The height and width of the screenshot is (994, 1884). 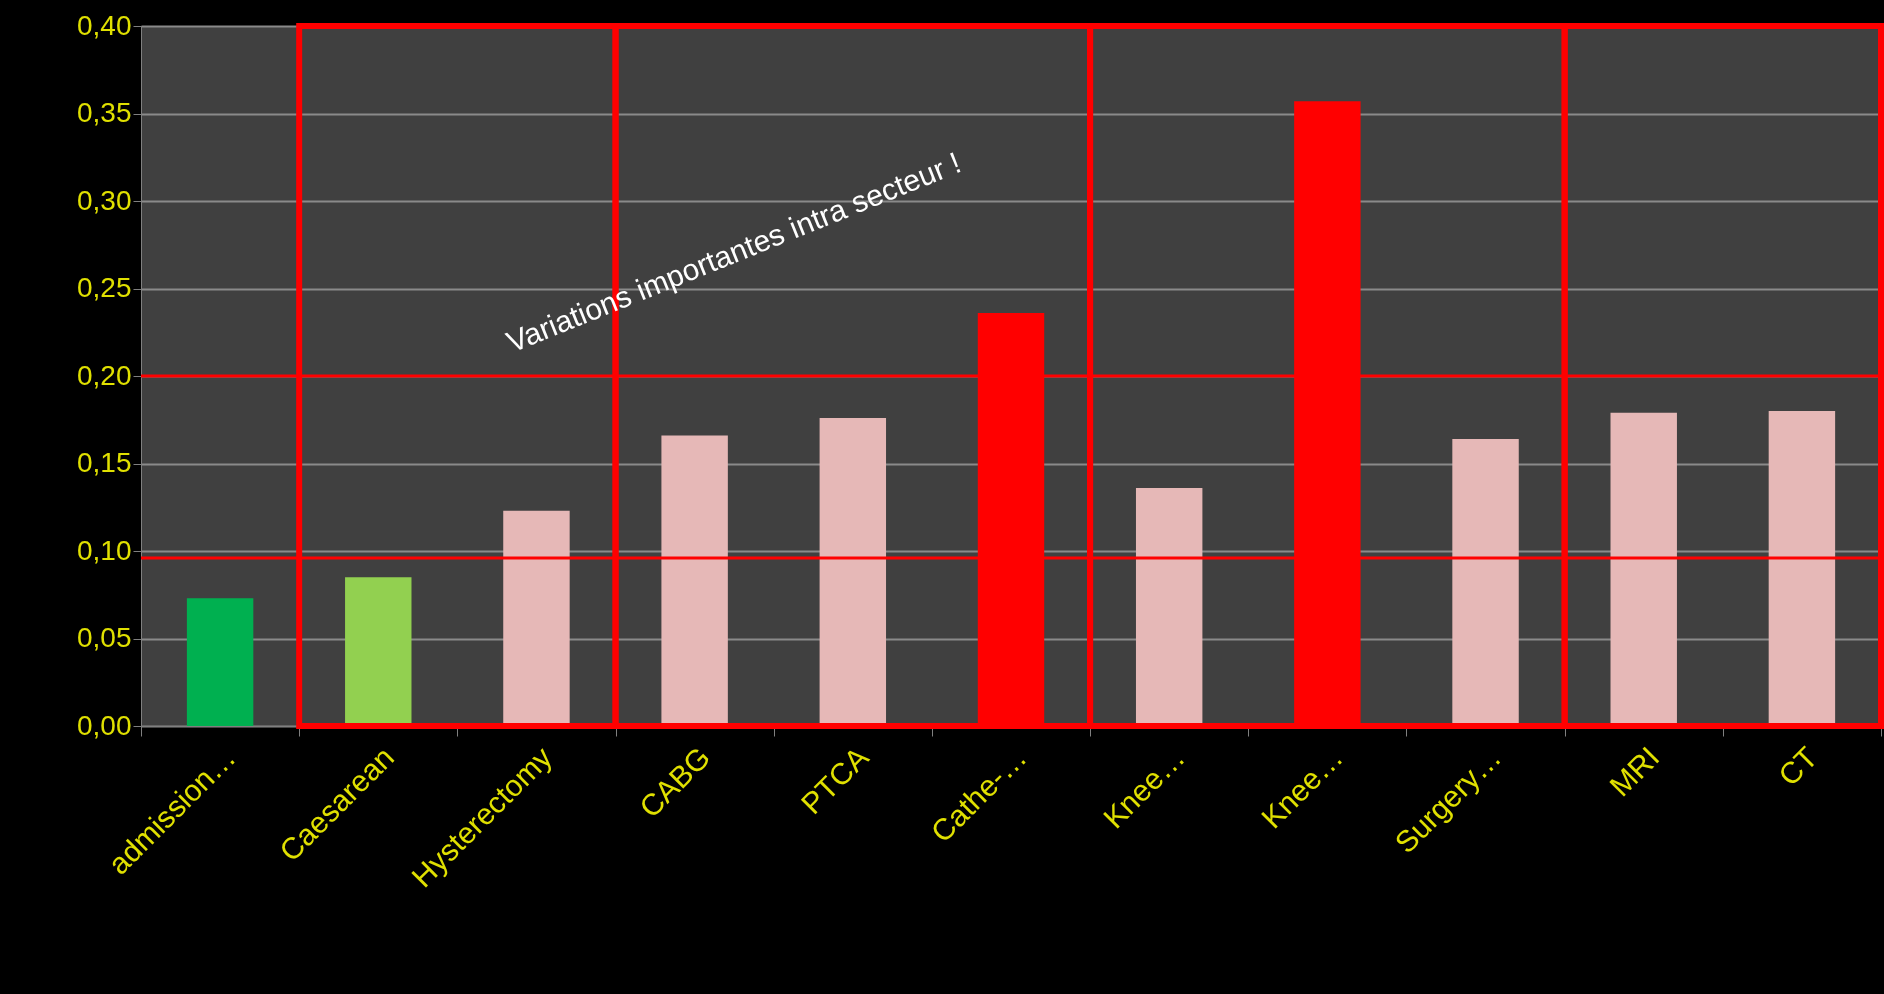 What do you see at coordinates (104, 200) in the screenshot?
I see `y-tick-label: 0,30` at bounding box center [104, 200].